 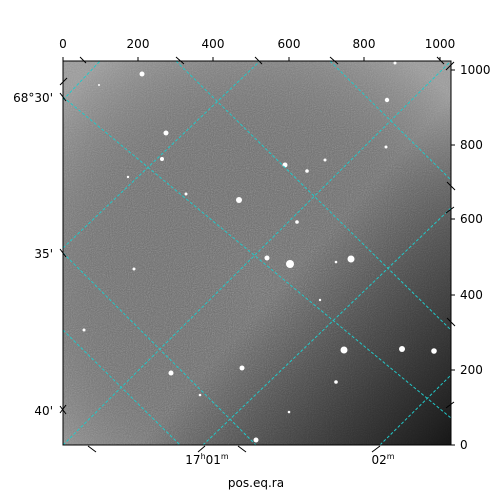 What do you see at coordinates (207, 459) in the screenshot?
I see `bottom-tick-label: 17h01m` at bounding box center [207, 459].